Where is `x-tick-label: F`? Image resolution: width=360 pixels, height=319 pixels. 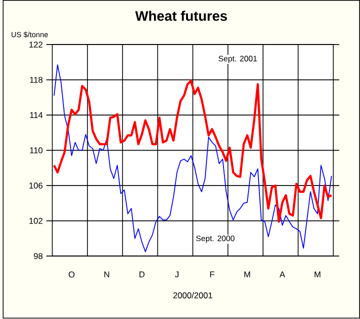
x-tick-label: F is located at coordinates (212, 275).